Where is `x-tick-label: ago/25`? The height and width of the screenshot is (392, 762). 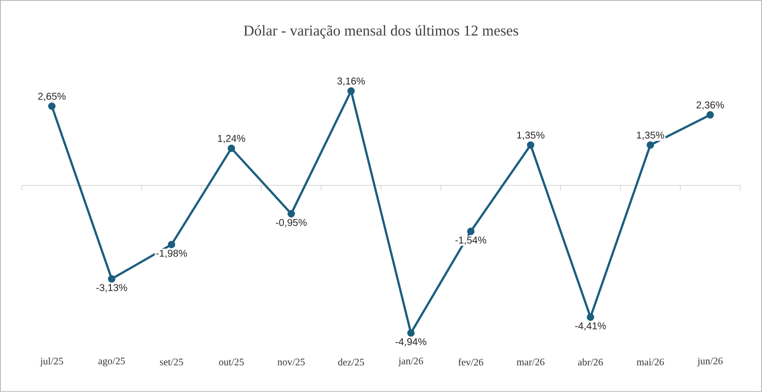
x-tick-label: ago/25 is located at coordinates (111, 362).